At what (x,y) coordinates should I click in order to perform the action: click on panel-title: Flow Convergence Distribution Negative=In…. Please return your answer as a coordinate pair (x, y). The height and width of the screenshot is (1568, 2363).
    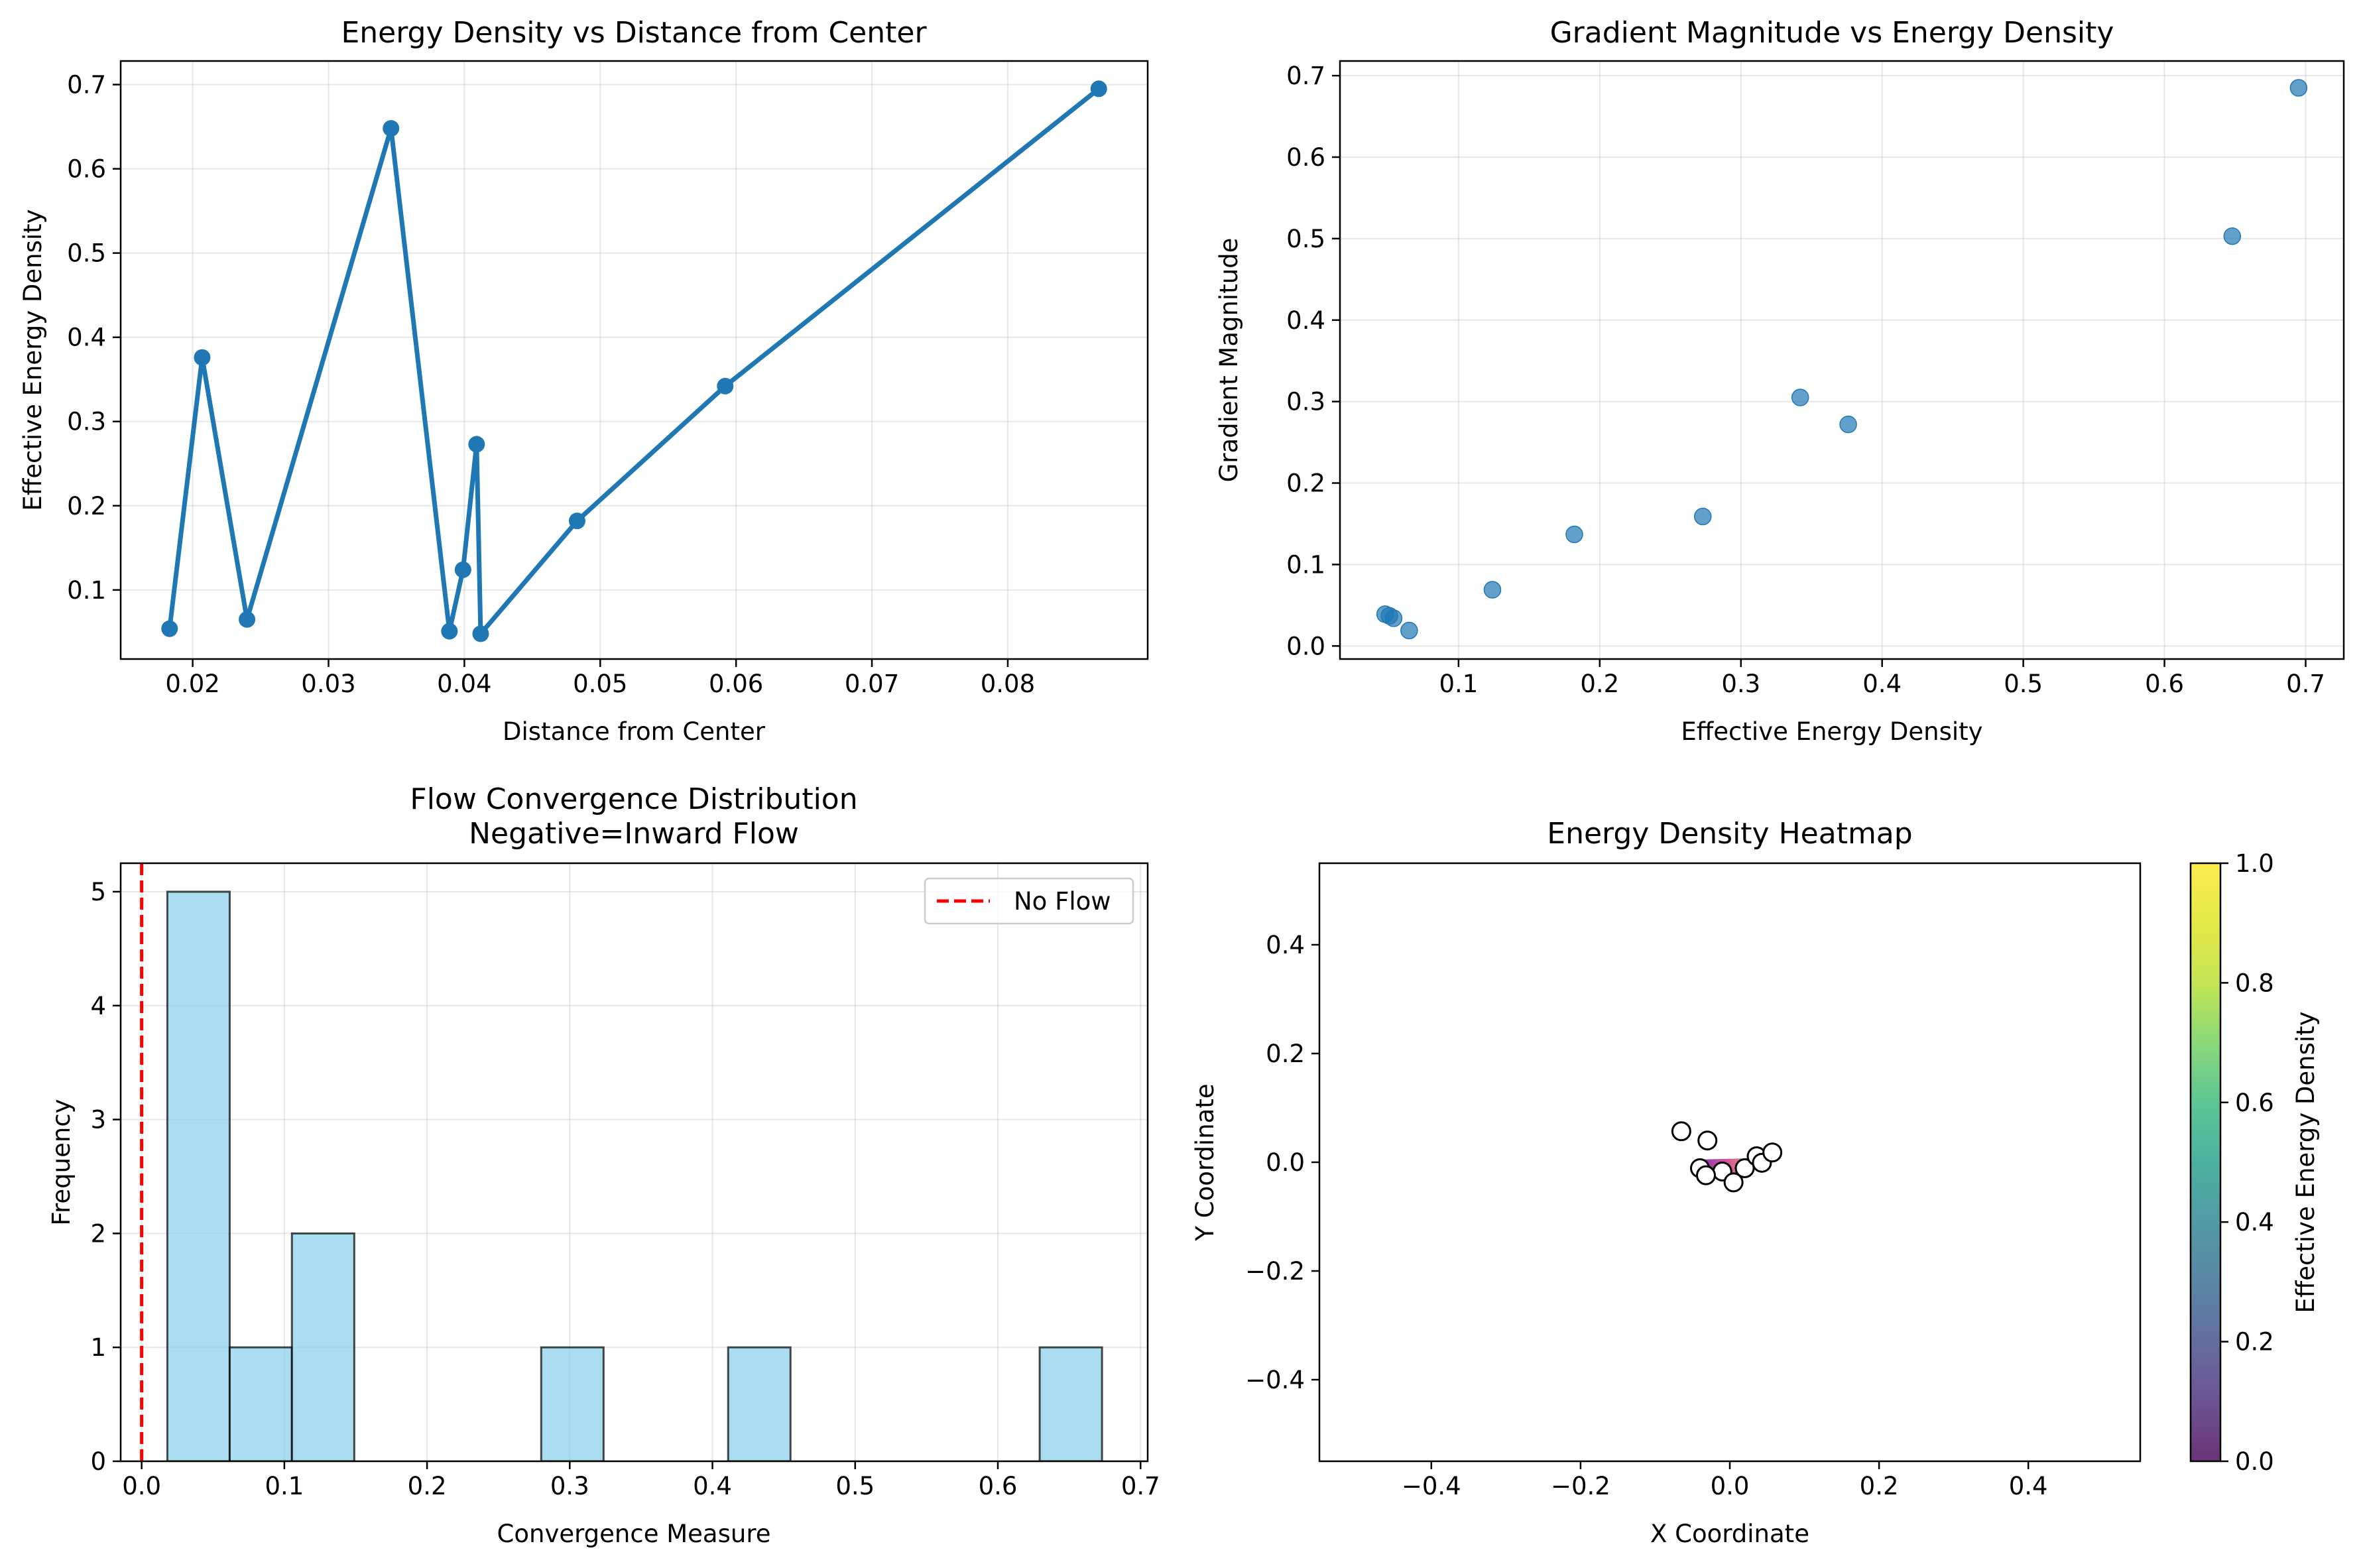
    Looking at the image, I should click on (633, 816).